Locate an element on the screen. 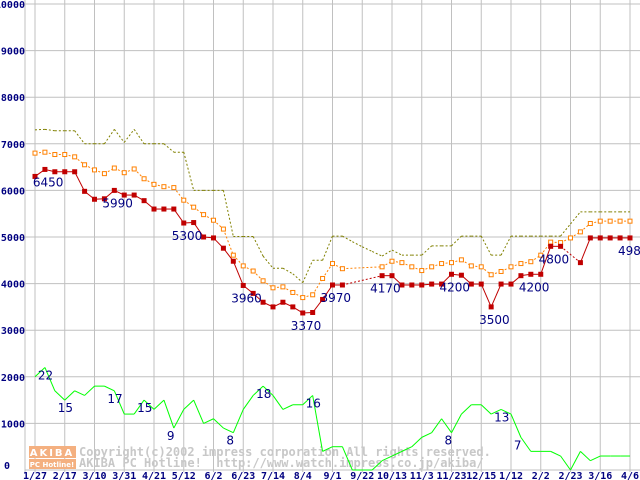 The height and width of the screenshot is (480, 640). data-label: 3970 is located at coordinates (336, 298).